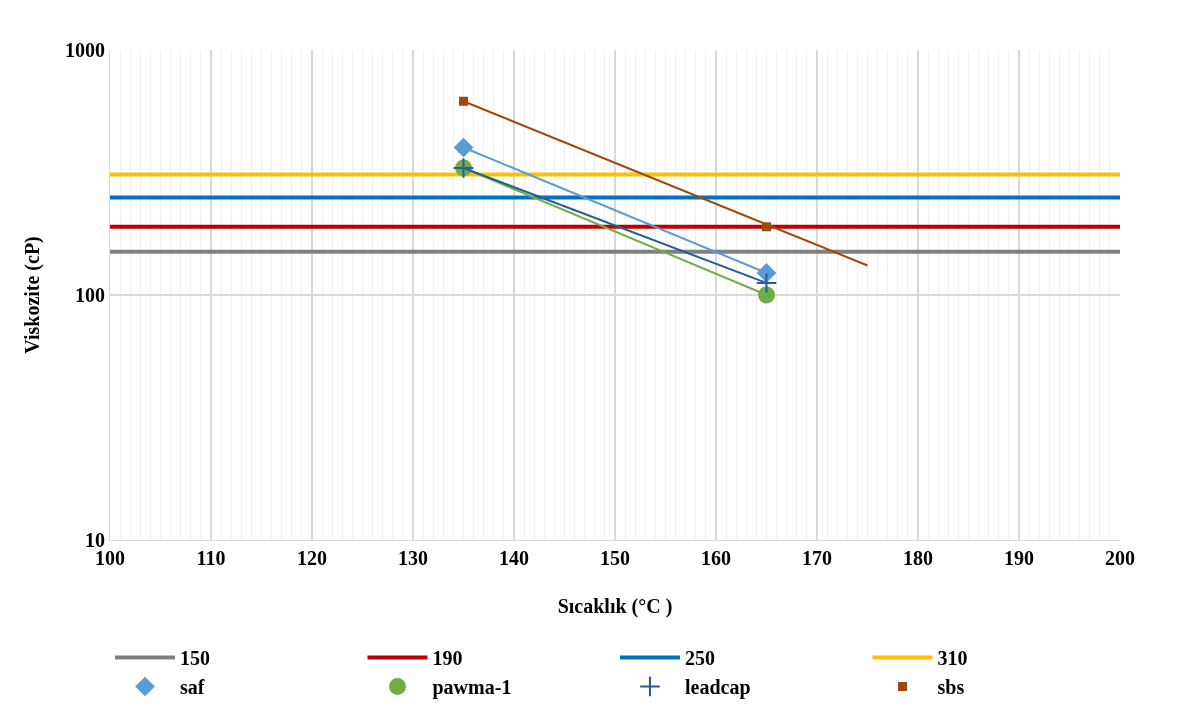 Image resolution: width=1180 pixels, height=725 pixels. Describe the element at coordinates (1019, 558) in the screenshot. I see `x-tick-label: 190` at that location.